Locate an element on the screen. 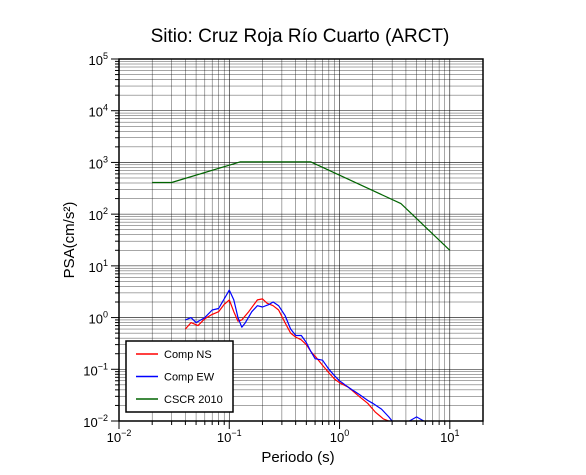 The width and height of the screenshot is (586, 475). legend-label: Comp EW is located at coordinates (189, 378).